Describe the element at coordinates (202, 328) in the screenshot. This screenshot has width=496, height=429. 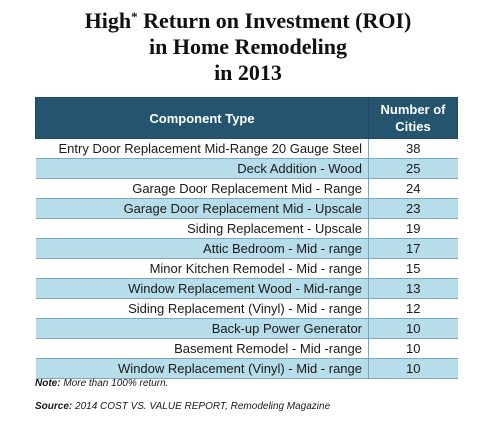
I see `component-type-cell: Back-up Power Generator` at that location.